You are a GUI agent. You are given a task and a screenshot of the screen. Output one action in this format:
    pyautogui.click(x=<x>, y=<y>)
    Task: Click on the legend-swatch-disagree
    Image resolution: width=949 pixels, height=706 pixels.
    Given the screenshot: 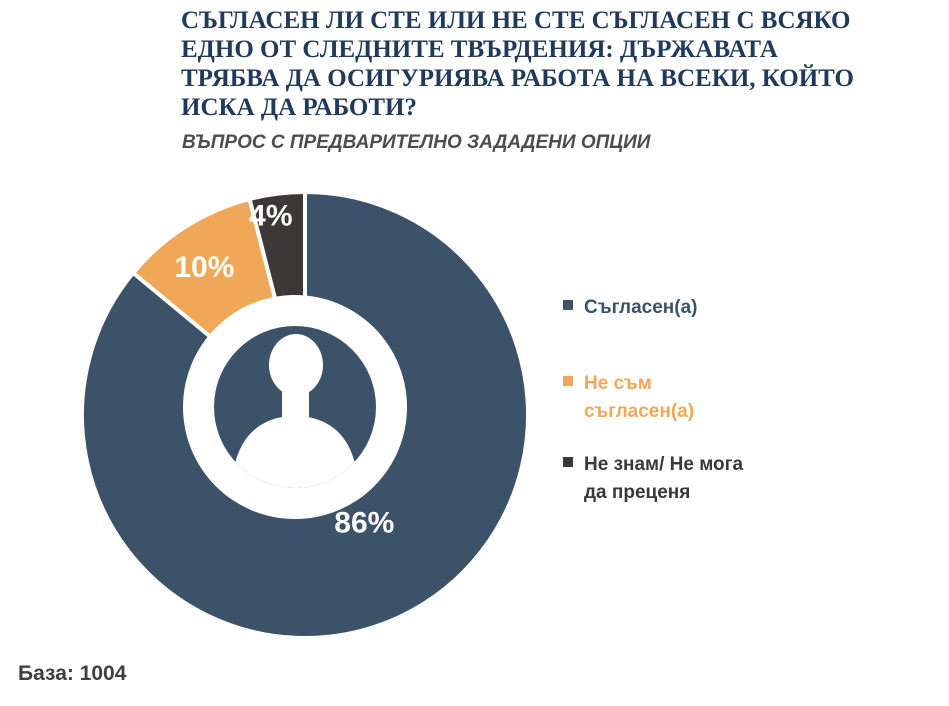 What is the action you would take?
    pyautogui.click(x=568, y=381)
    